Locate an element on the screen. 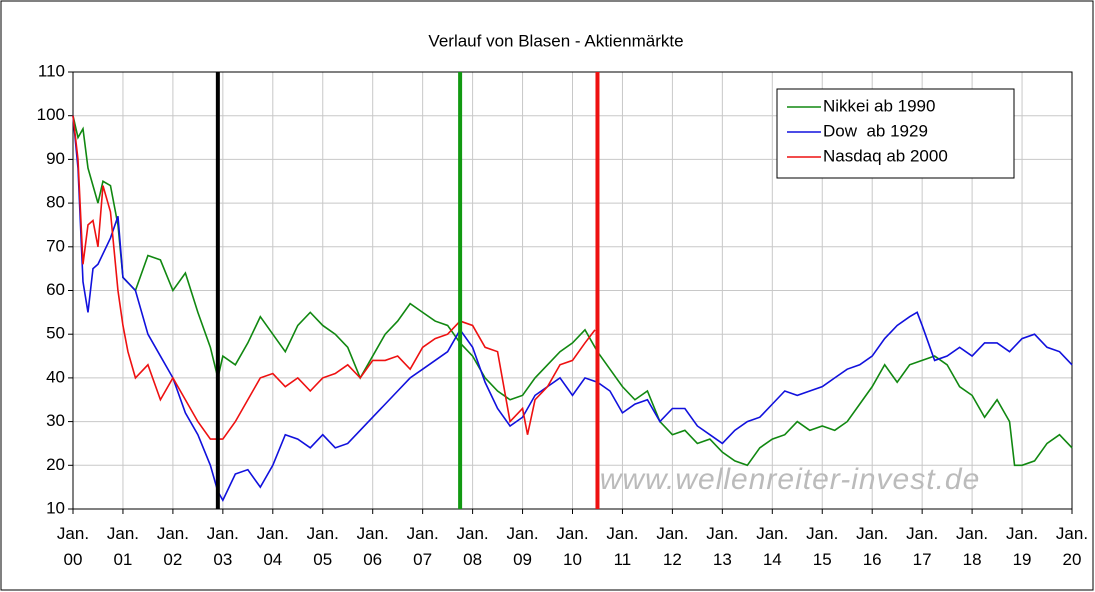 The width and height of the screenshot is (1095, 592). x-tick-label: Jan. 11 is located at coordinates (622, 546).